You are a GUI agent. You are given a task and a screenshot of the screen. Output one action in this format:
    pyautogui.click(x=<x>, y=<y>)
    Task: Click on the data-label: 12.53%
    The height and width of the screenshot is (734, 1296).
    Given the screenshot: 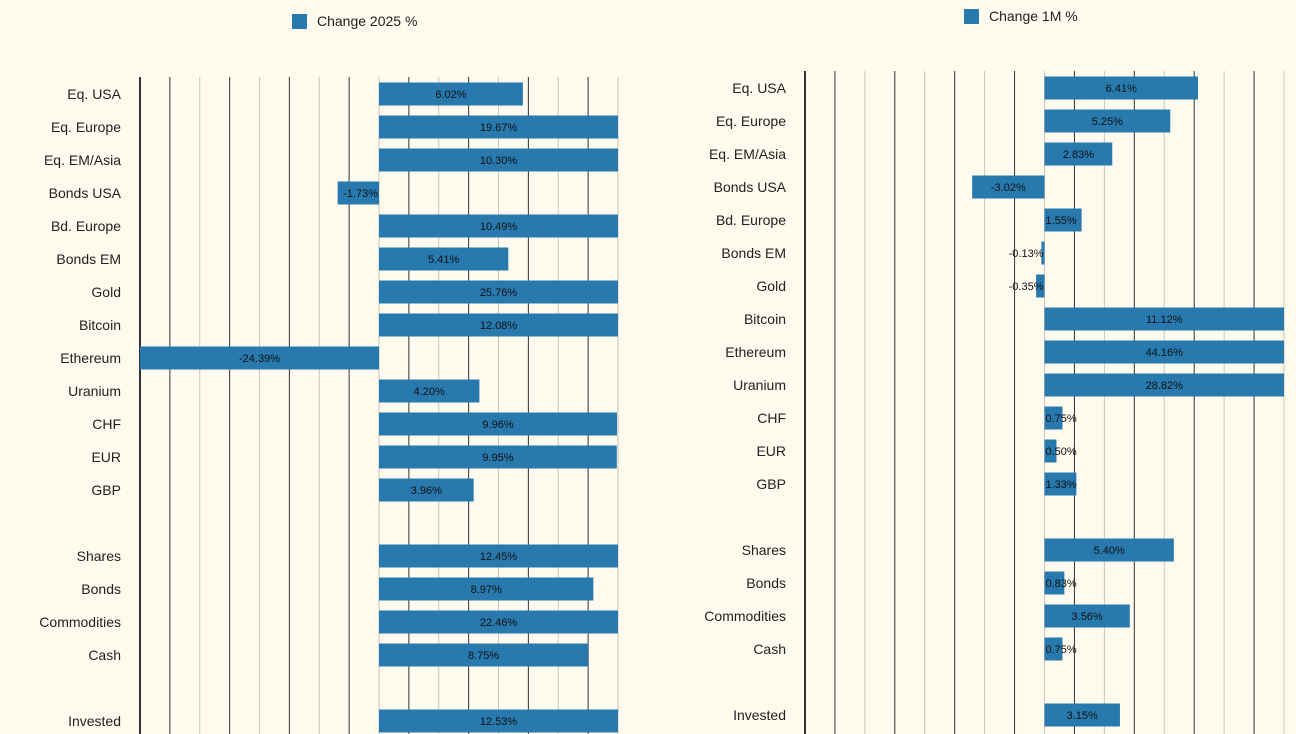 What is the action you would take?
    pyautogui.click(x=499, y=722)
    